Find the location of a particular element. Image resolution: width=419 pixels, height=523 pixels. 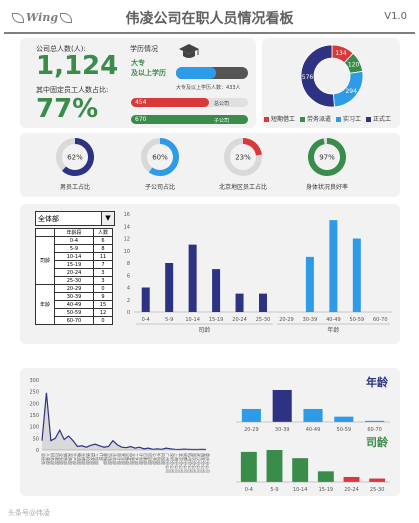

x-tick-label: 40-49 is located at coordinates (333, 320).